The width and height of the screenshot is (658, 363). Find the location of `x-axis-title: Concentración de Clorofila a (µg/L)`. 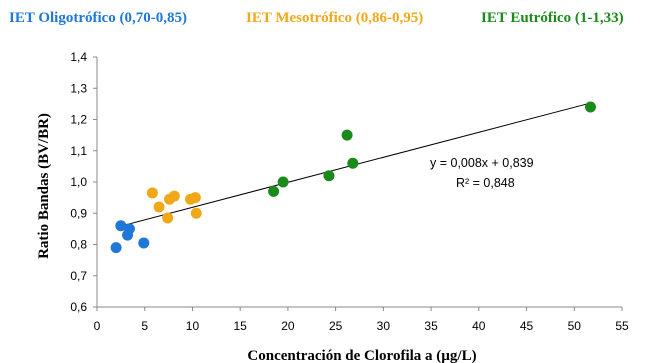

x-axis-title: Concentración de Clorofila a (µg/L) is located at coordinates (361, 355).